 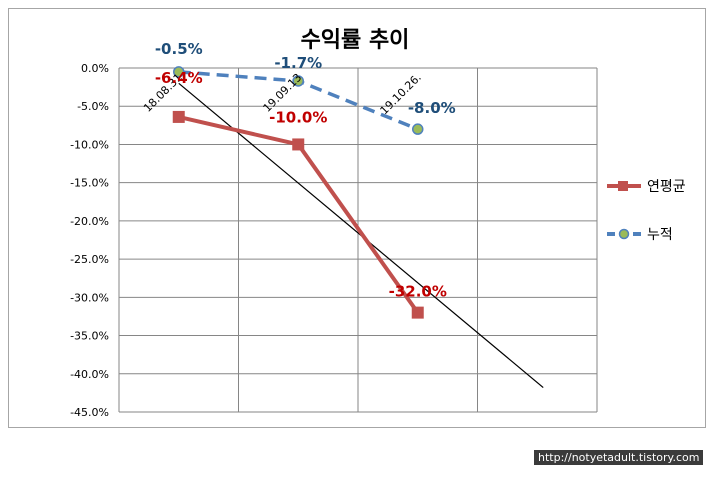 What do you see at coordinates (95, 68) in the screenshot?
I see `y-tick-label: 0.0%` at bounding box center [95, 68].